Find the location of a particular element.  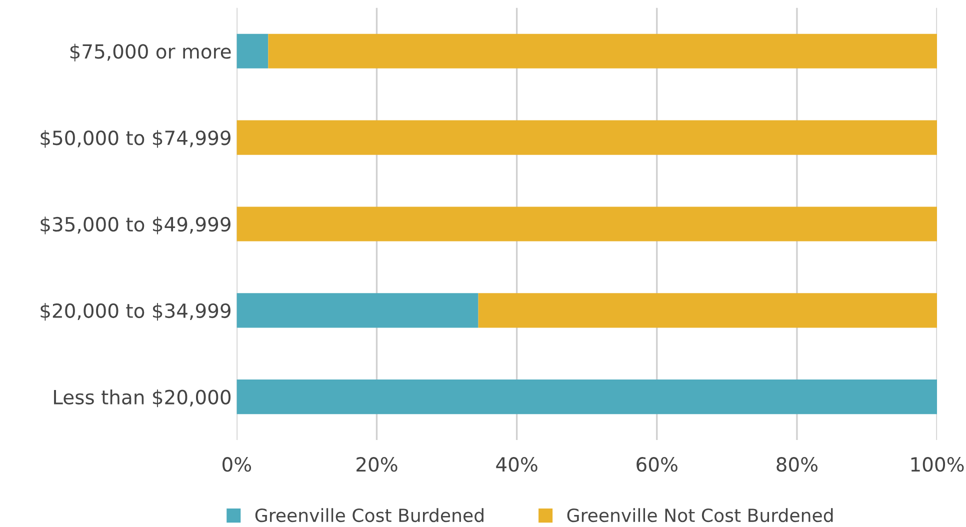

legend-label: Greenville Not Cost Burdened is located at coordinates (700, 515).